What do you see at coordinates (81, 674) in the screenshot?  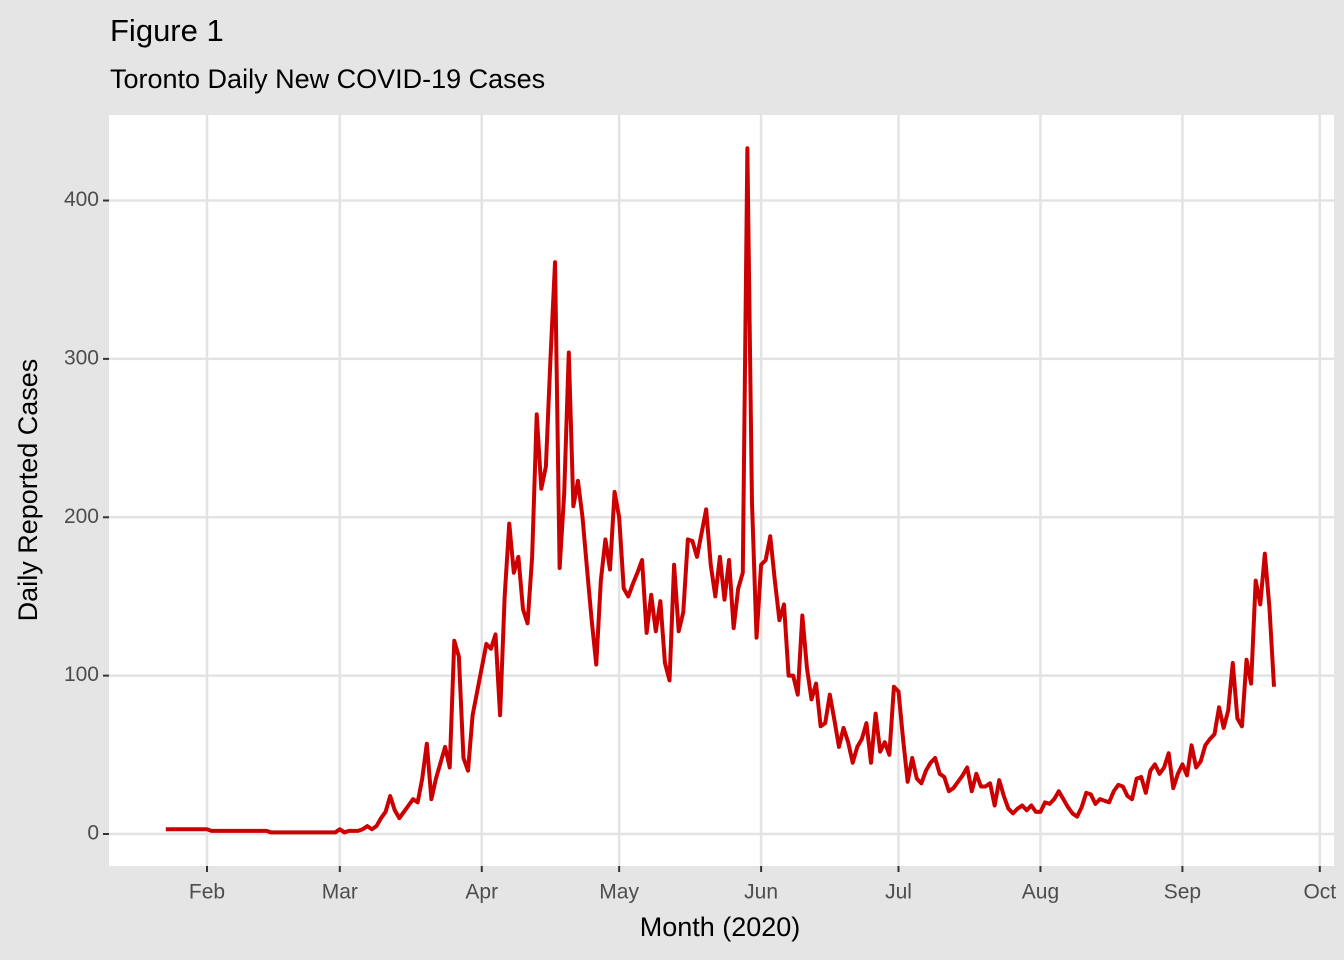 I see `y-tick-label: 100` at bounding box center [81, 674].